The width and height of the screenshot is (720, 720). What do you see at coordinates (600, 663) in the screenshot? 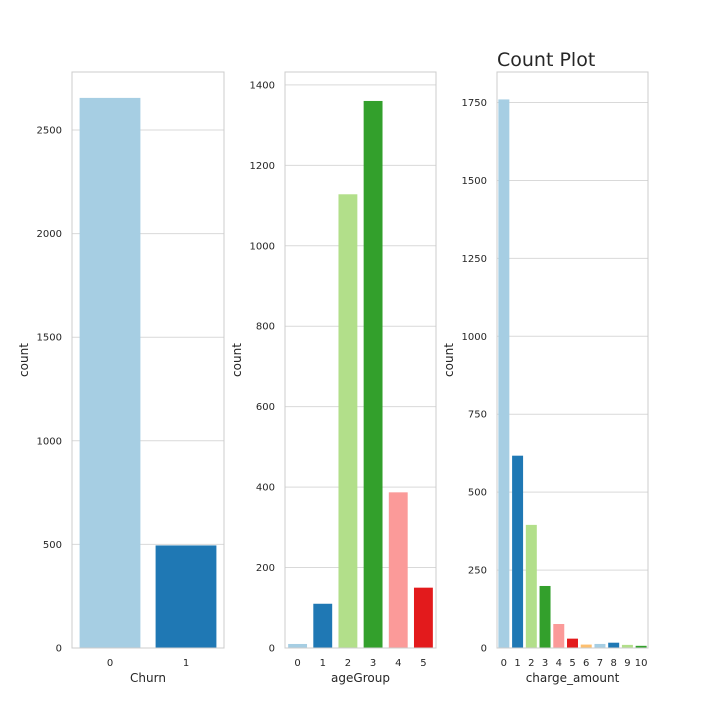
I see `x-tick-label: 7` at bounding box center [600, 663].